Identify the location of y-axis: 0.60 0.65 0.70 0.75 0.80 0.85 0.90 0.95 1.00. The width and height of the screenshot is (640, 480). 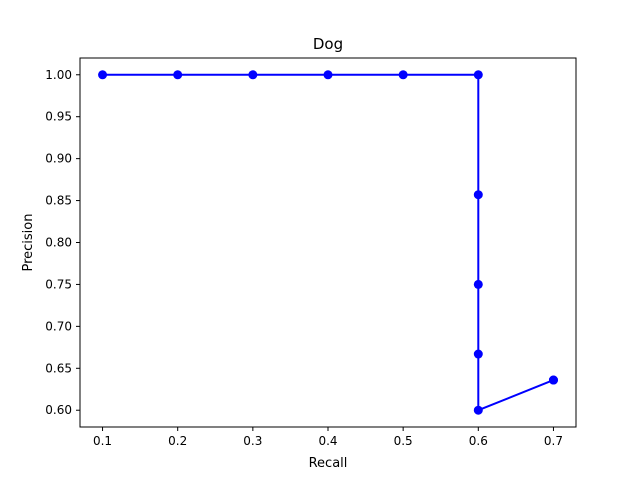
(62, 242).